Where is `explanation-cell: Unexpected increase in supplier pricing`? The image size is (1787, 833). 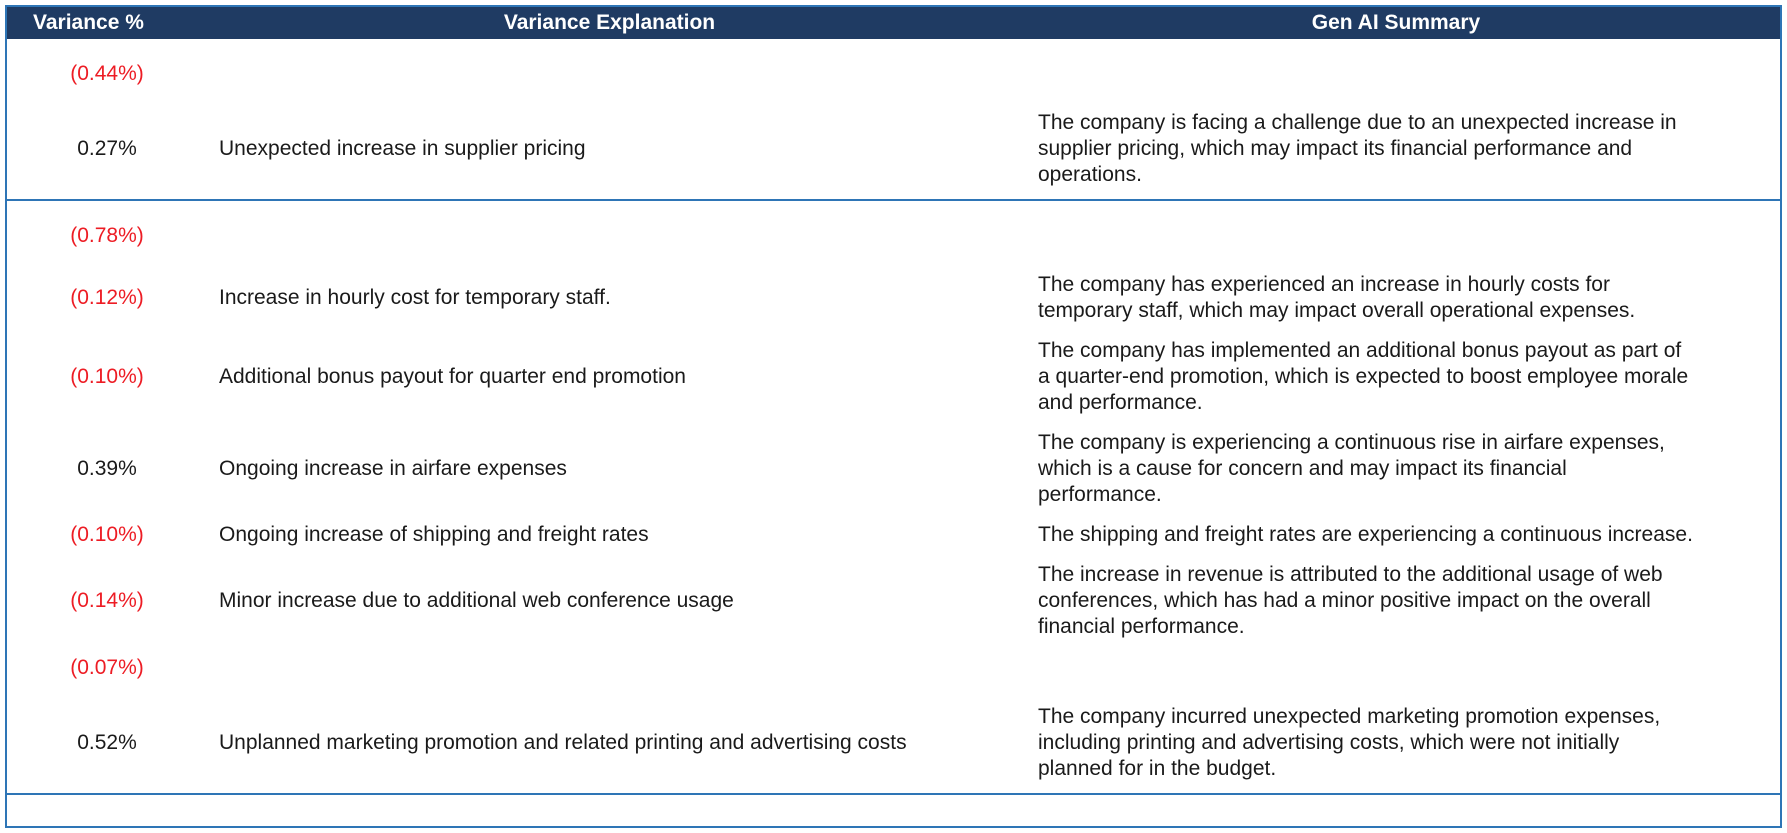 explanation-cell: Unexpected increase in supplier pricing is located at coordinates (402, 148).